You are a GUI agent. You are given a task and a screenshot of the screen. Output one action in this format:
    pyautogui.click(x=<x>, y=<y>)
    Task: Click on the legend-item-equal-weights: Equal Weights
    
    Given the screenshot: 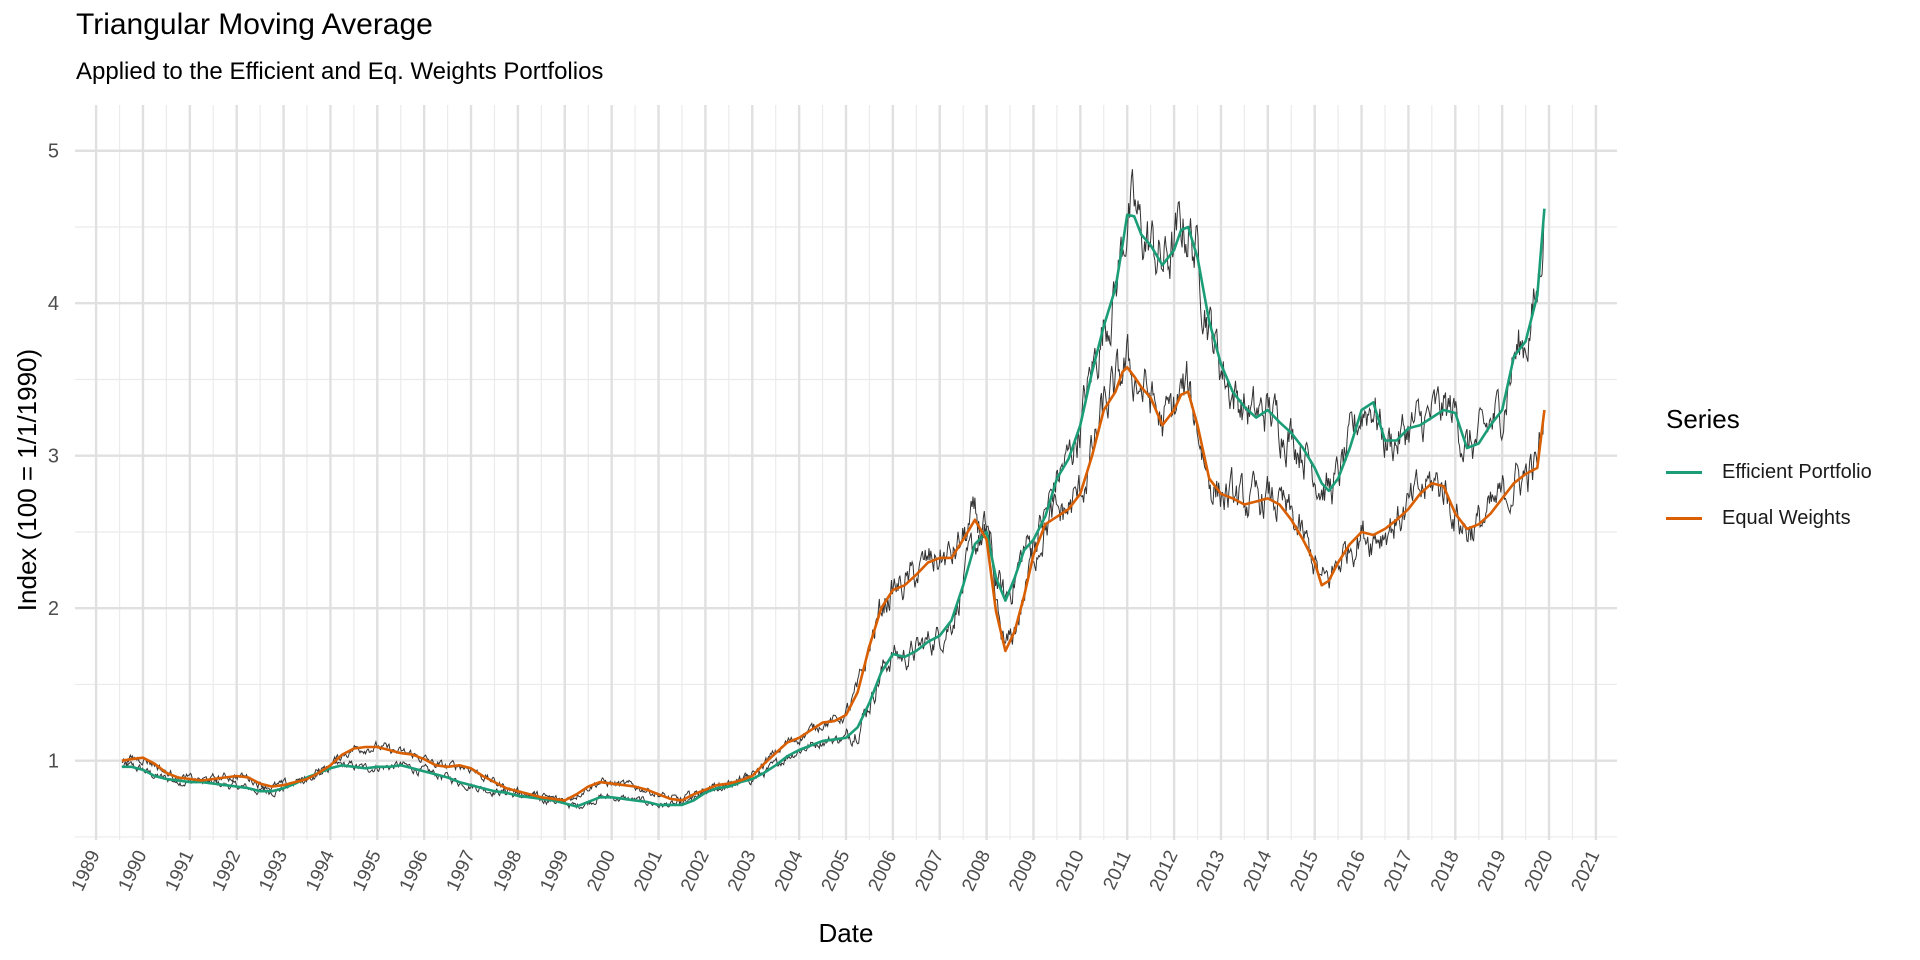 What is the action you would take?
    pyautogui.click(x=1769, y=518)
    